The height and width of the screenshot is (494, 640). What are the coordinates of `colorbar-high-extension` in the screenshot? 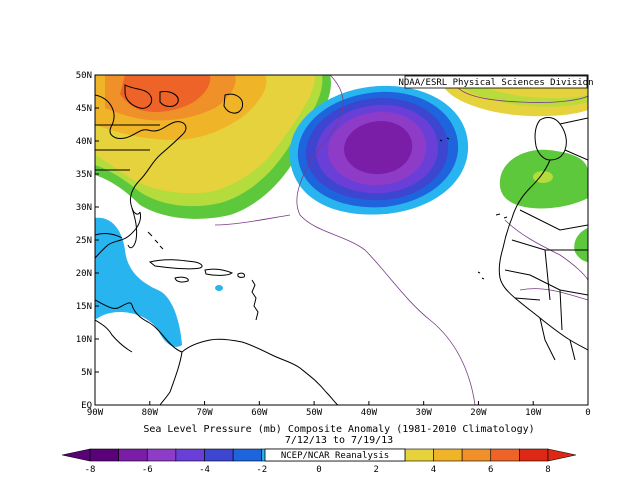 It's located at (562, 455).